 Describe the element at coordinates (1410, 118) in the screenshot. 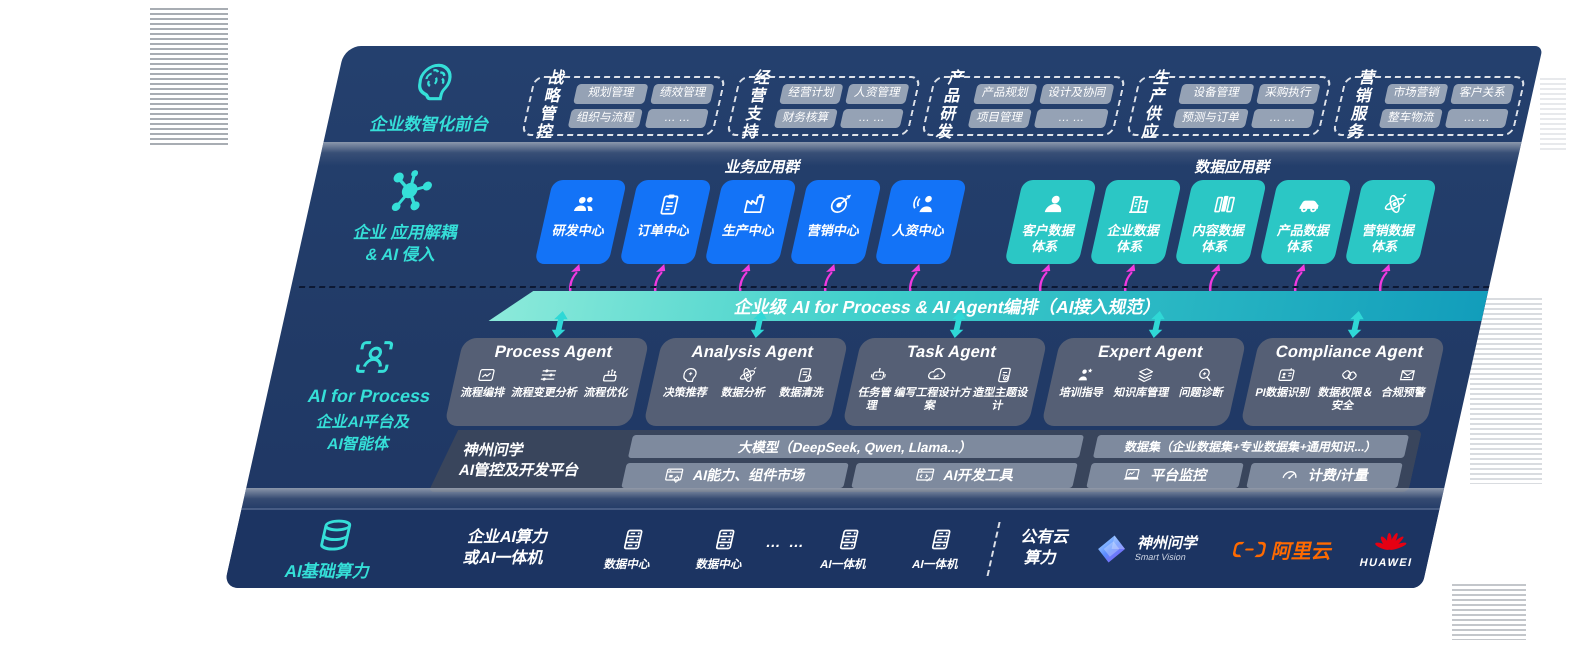

I see `chip: 整车物流` at that location.